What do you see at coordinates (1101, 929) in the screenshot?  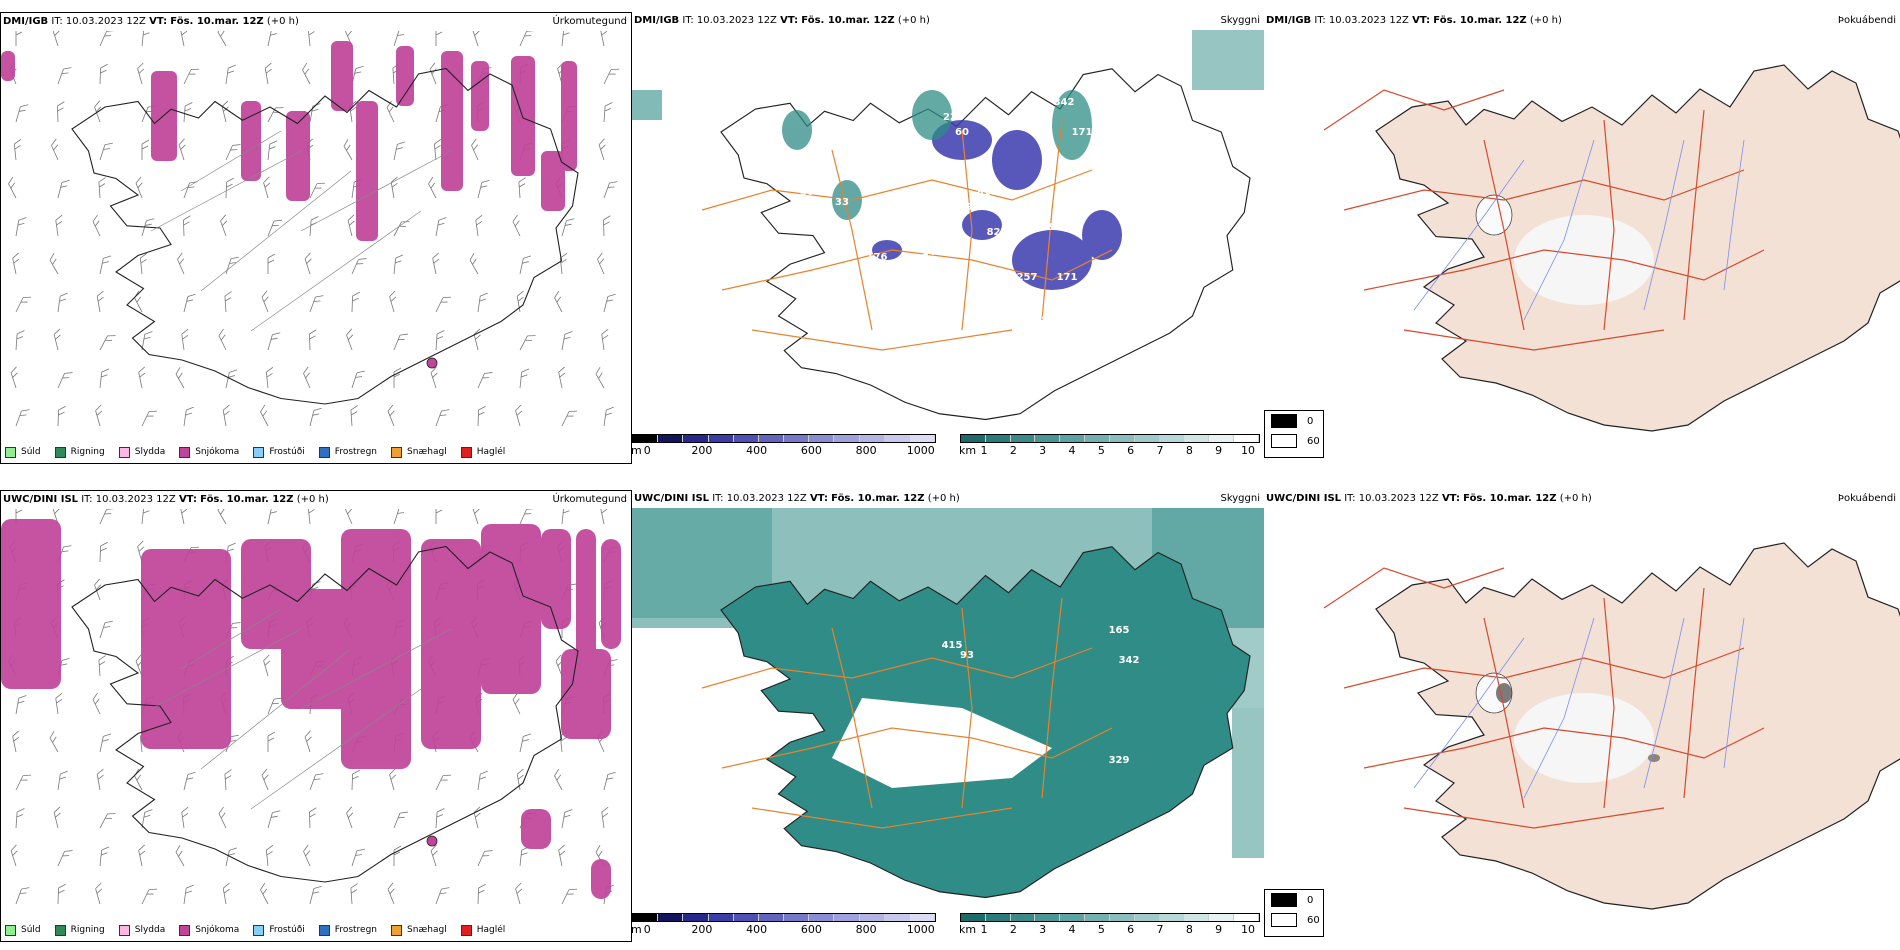 I see `scale-tick-label: 5` at bounding box center [1101, 929].